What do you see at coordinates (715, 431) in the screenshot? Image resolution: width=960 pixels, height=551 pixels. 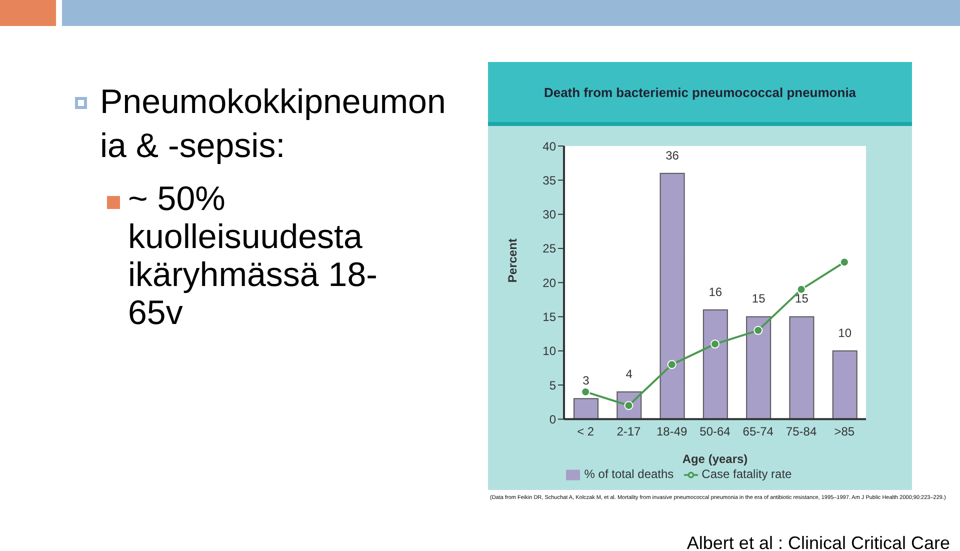 I see `x-tick-label: 50-64` at bounding box center [715, 431].